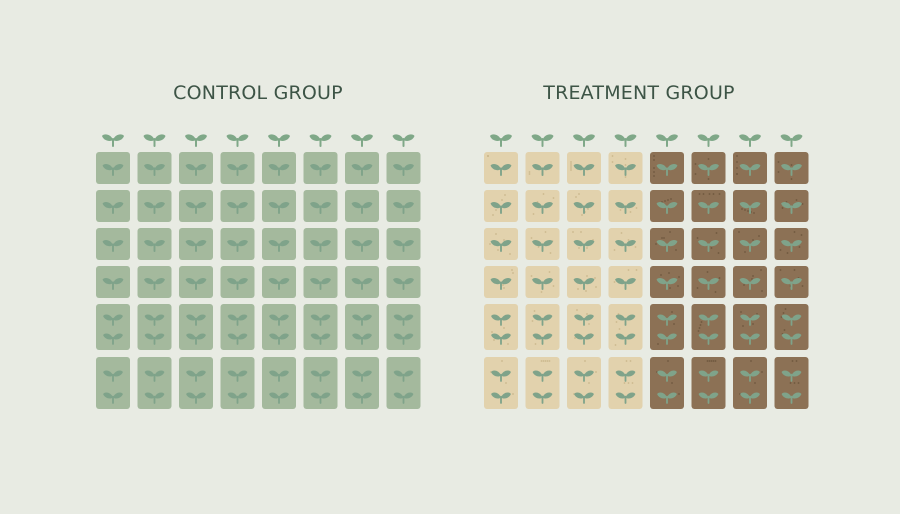 This screenshot has width=900, height=514. Describe the element at coordinates (258, 93) in the screenshot. I see `control-group-title: CONTROL GROUP` at that location.